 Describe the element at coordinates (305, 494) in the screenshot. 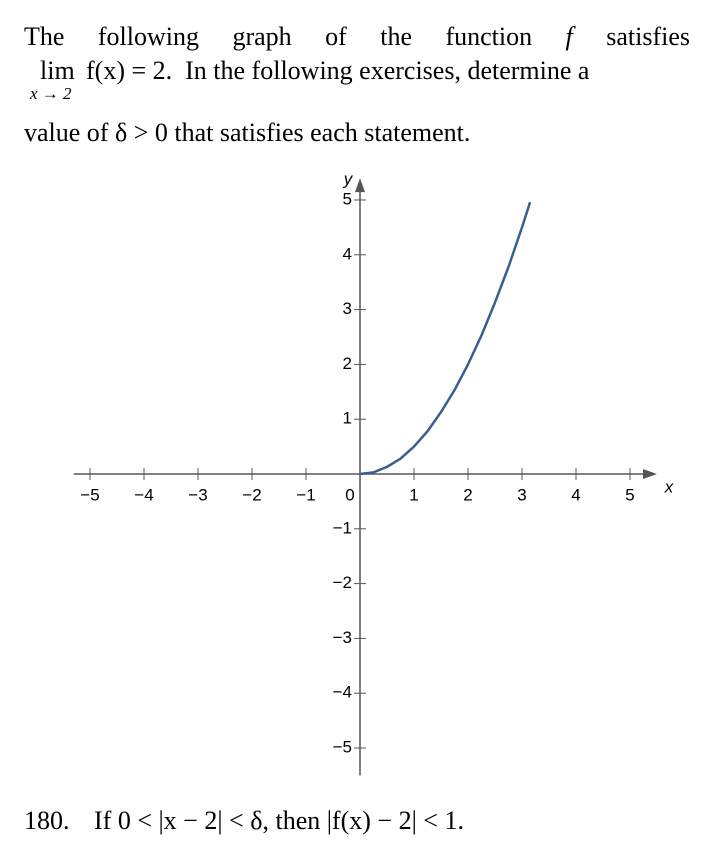

I see `x-tick-label: −1` at that location.